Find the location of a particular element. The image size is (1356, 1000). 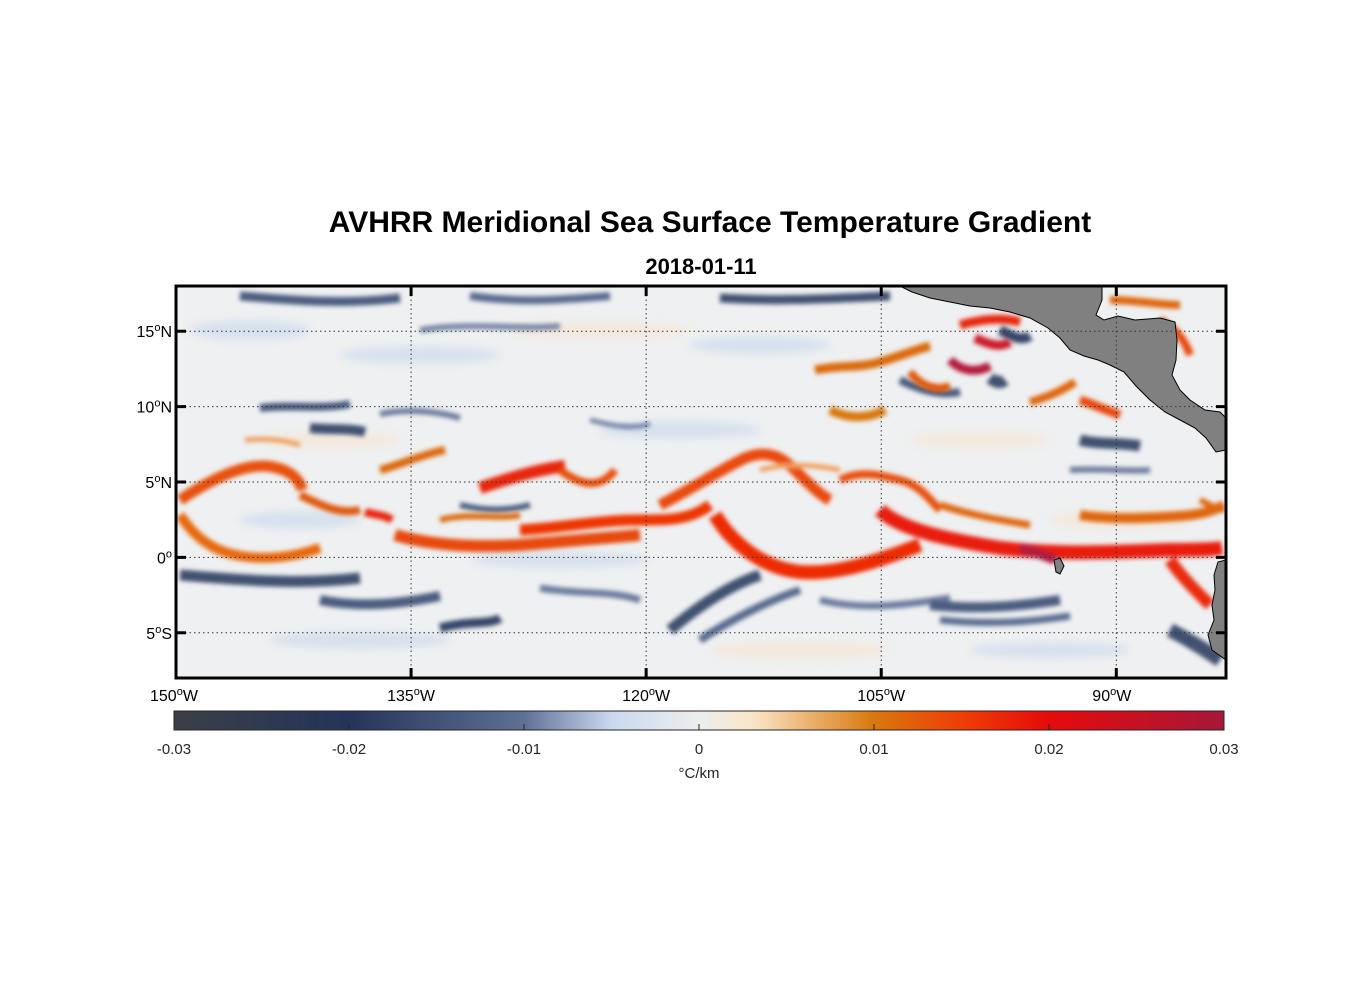

colorbar-tick-label: -0.03 is located at coordinates (174, 749).